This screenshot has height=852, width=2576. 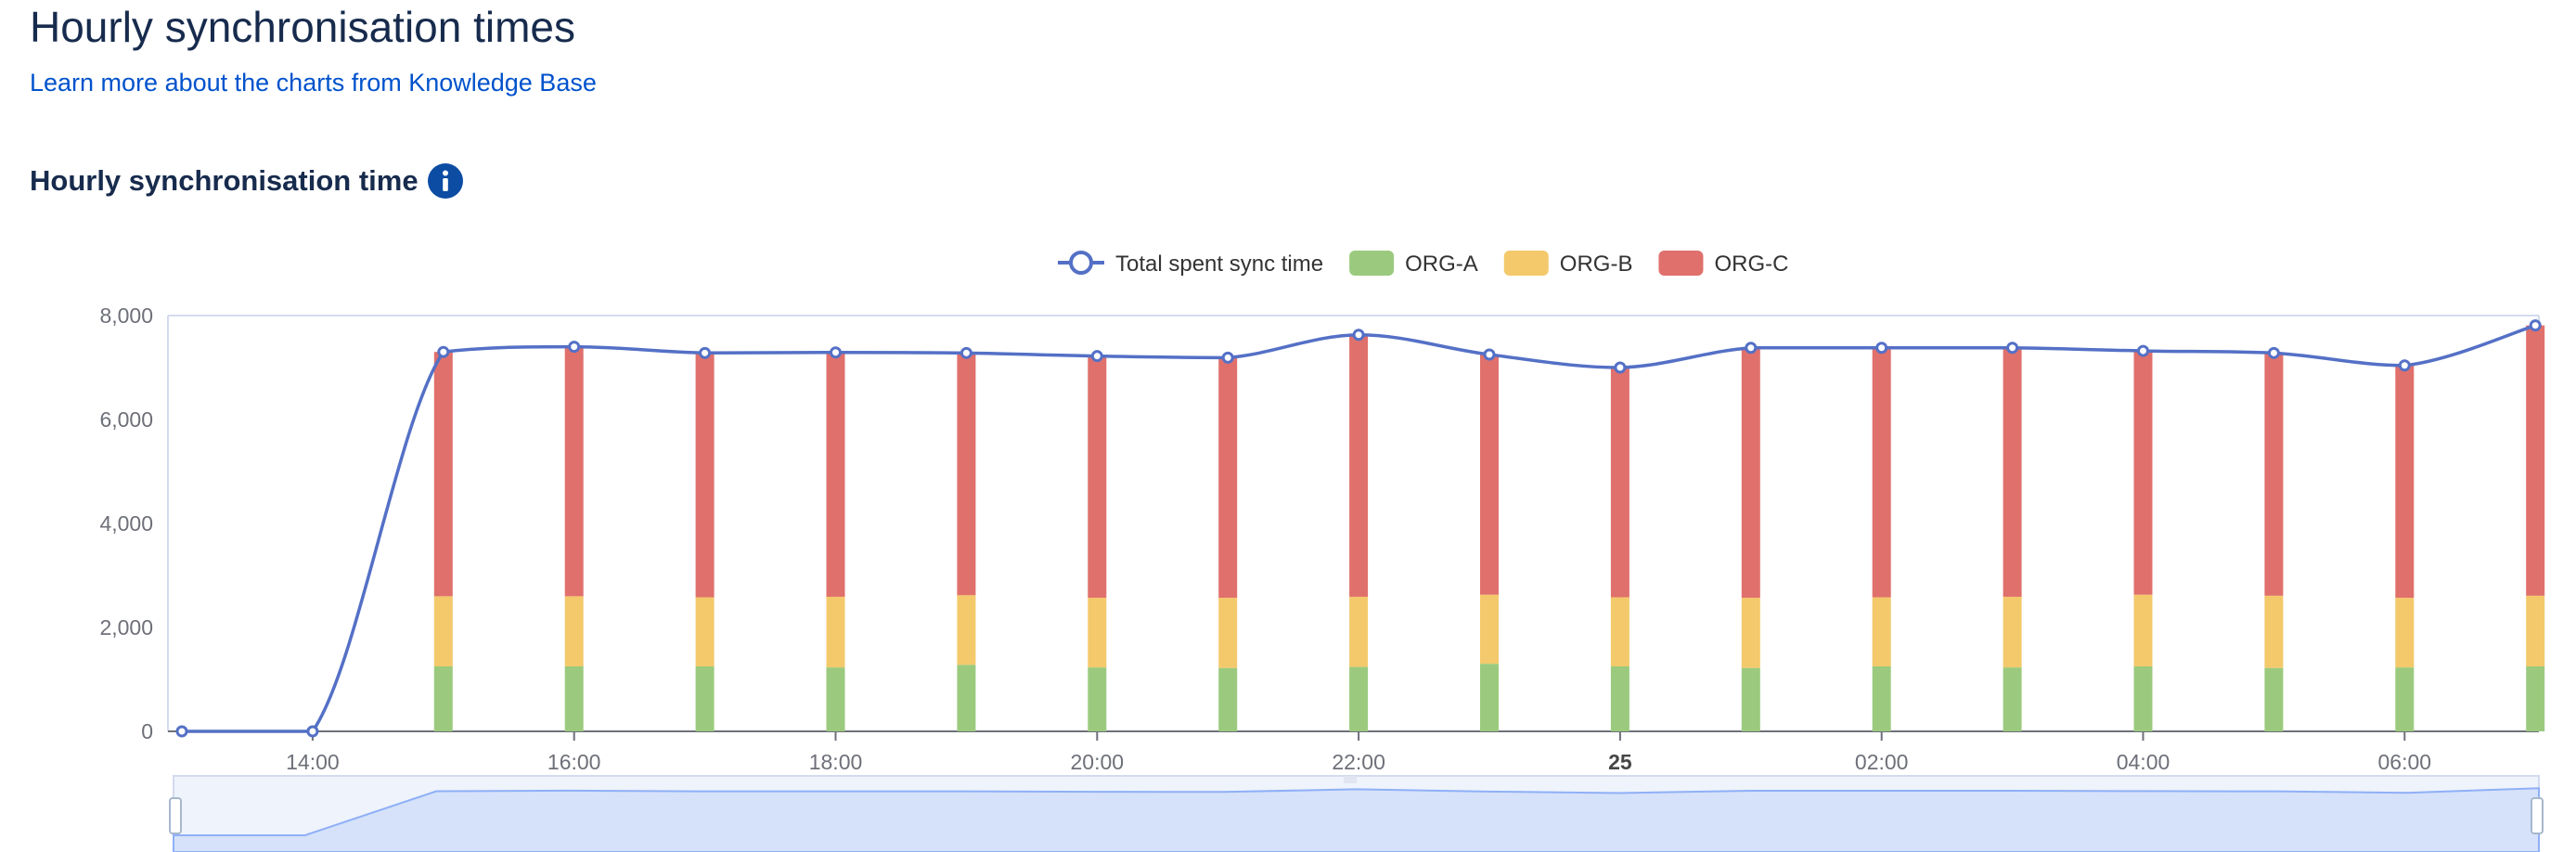 I want to click on legend-item-total: Total spent sync time, so click(x=1190, y=264).